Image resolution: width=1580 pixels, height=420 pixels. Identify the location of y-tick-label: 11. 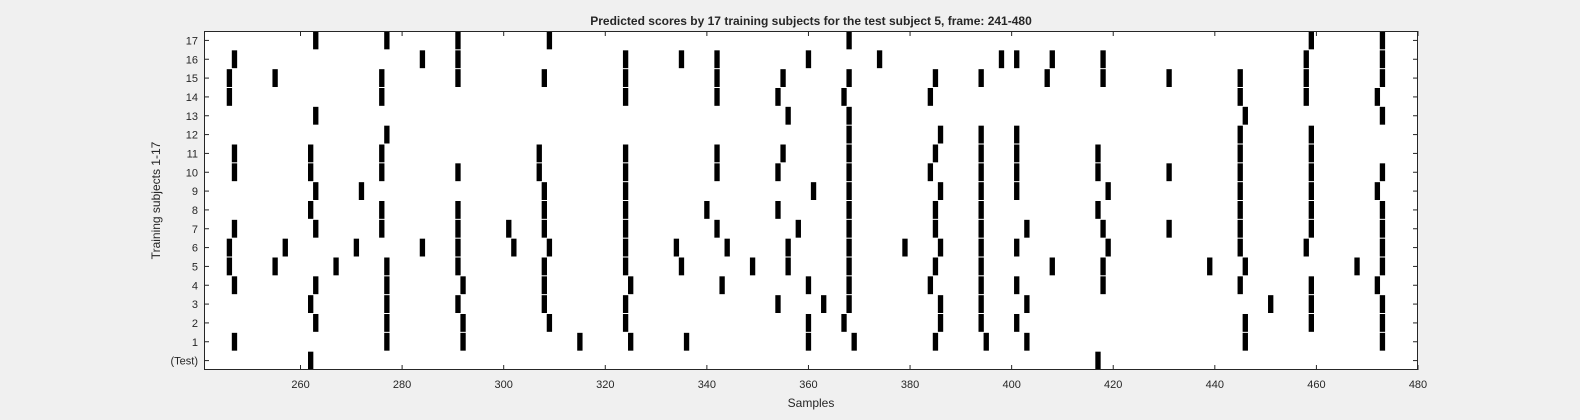
(192, 154).